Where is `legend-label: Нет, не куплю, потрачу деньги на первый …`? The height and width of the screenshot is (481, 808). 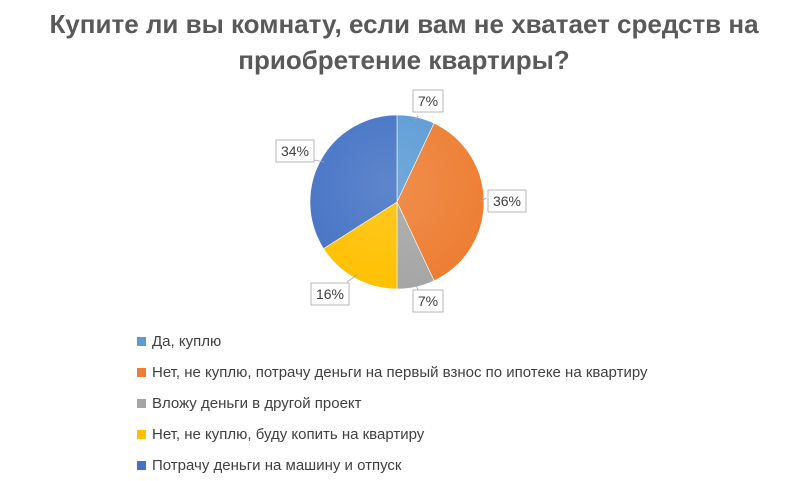 legend-label: Нет, не куплю, потрачу деньги на первый … is located at coordinates (400, 372).